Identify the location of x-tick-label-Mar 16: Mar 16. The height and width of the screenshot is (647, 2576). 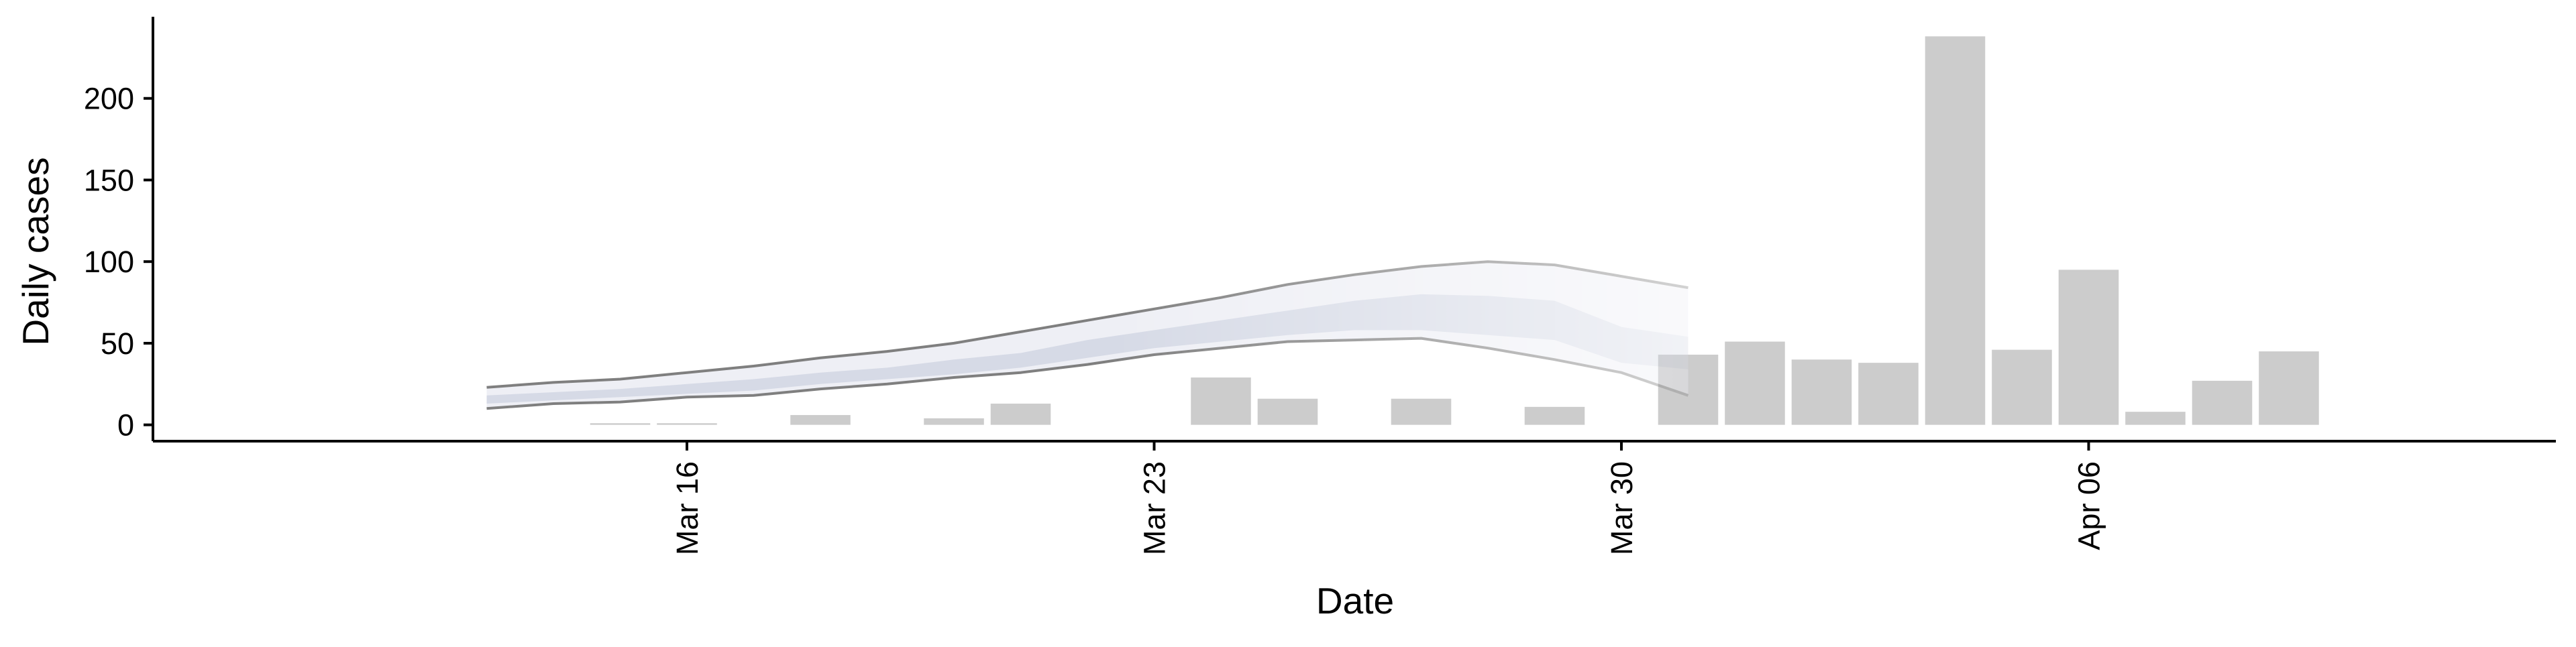
(687, 508).